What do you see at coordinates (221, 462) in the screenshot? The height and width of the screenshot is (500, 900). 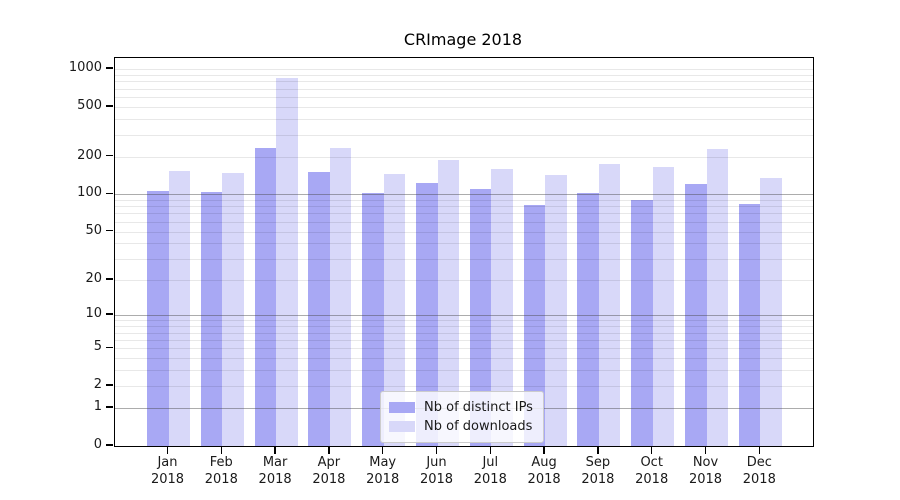 I see `x-tick-month: Feb` at bounding box center [221, 462].